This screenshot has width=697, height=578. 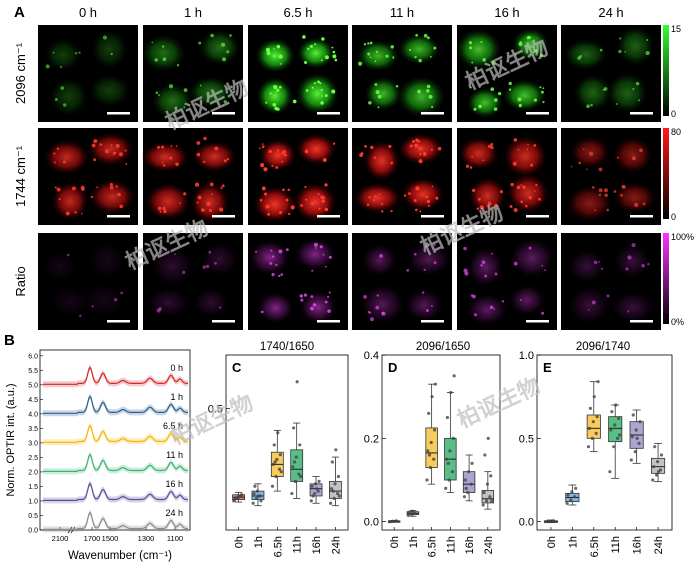 I want to click on spectra-frame, so click(x=115, y=440).